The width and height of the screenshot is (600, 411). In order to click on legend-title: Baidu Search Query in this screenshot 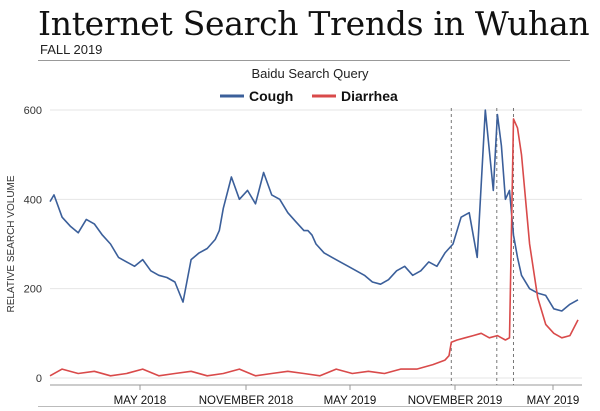, I will do `click(310, 73)`.